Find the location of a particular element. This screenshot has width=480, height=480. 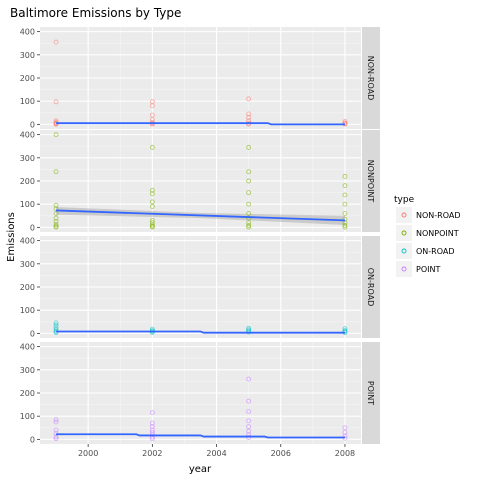

legend-label: POINT is located at coordinates (428, 269).